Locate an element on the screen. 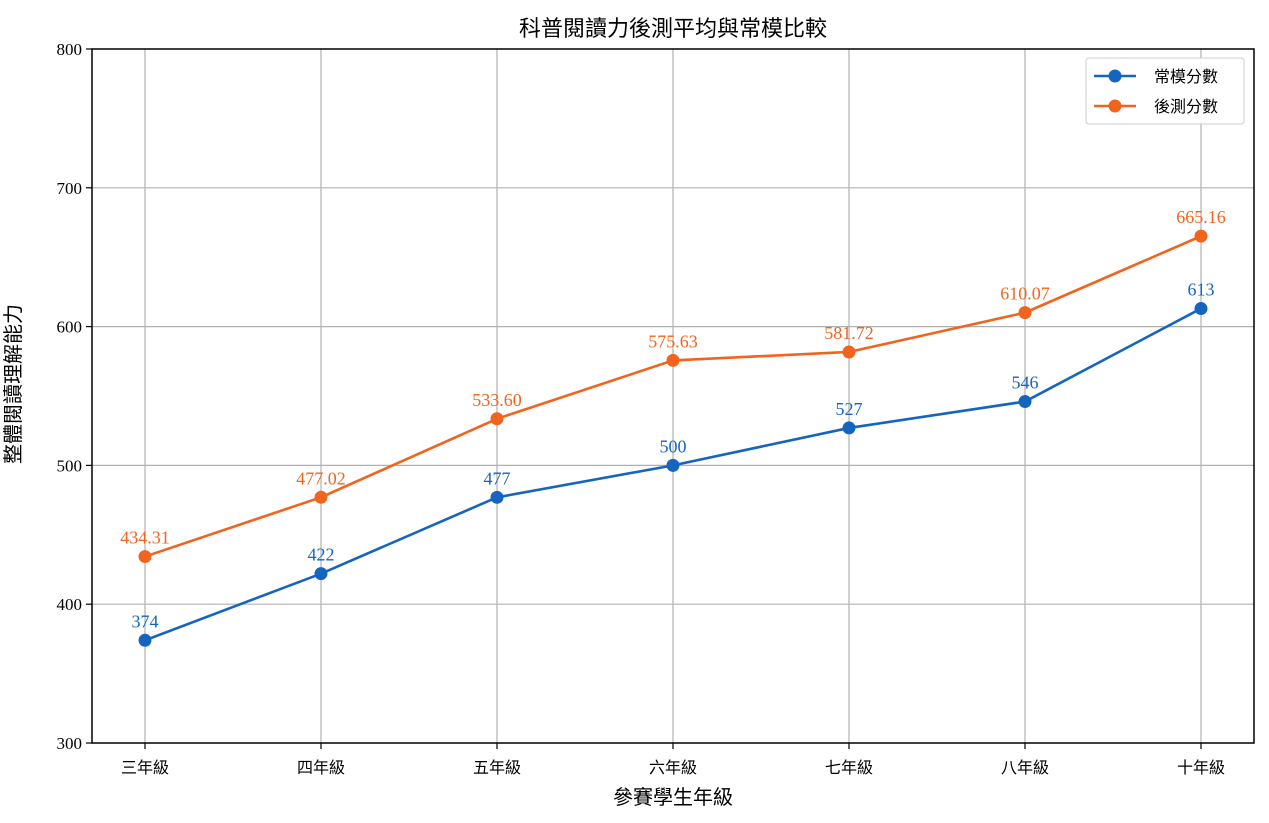  x-tick-label: 五年級 is located at coordinates (497, 767).